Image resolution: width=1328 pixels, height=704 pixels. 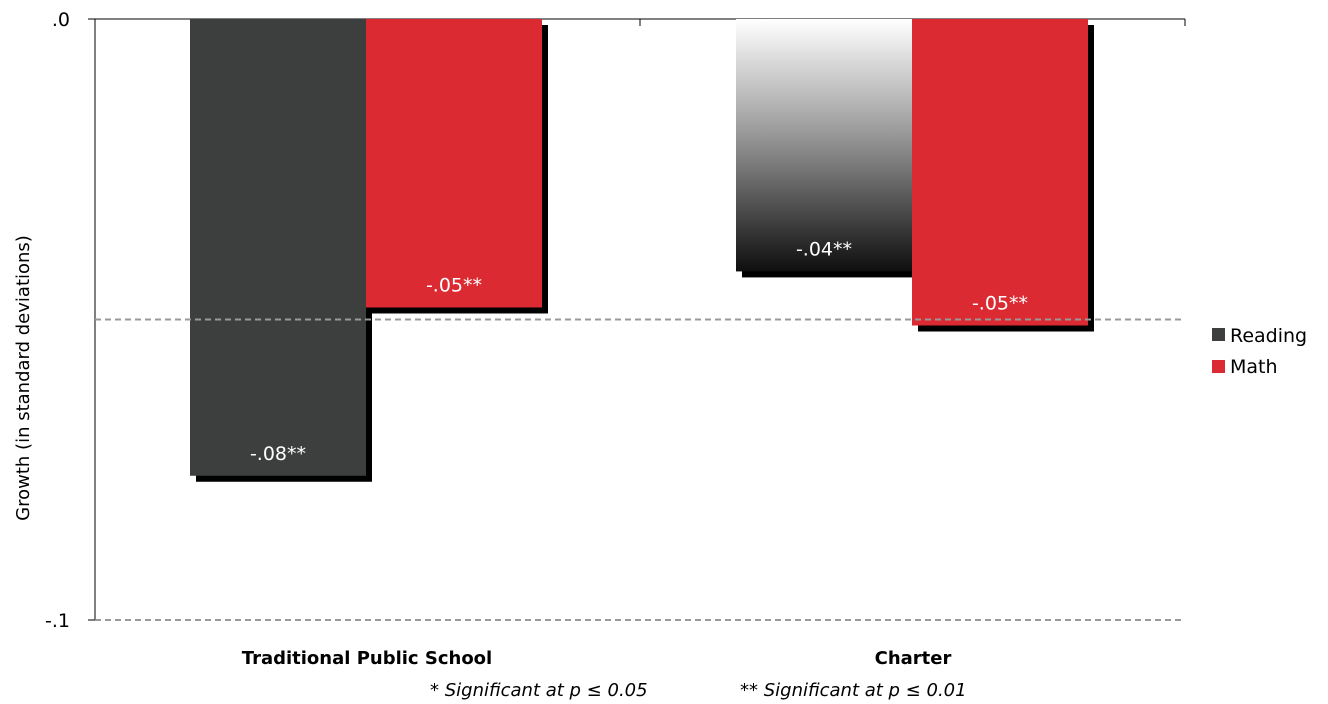 What do you see at coordinates (1000, 172) in the screenshot?
I see `bar-math-charter` at bounding box center [1000, 172].